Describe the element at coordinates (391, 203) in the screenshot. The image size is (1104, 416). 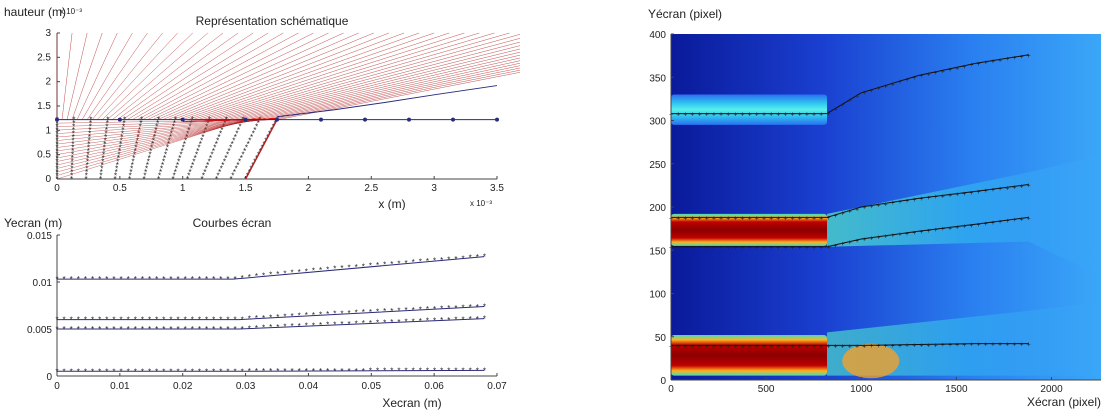
I see `x-axis-label: x (m)` at that location.